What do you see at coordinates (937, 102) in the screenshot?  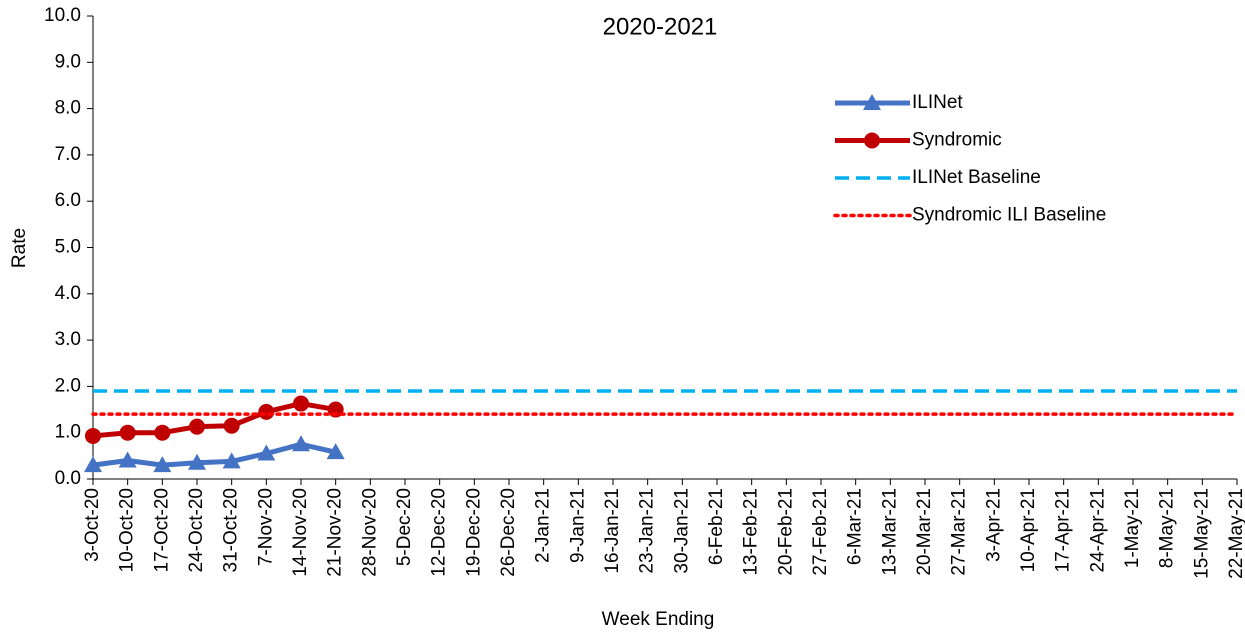 I see `legend-label: ILINet` at bounding box center [937, 102].